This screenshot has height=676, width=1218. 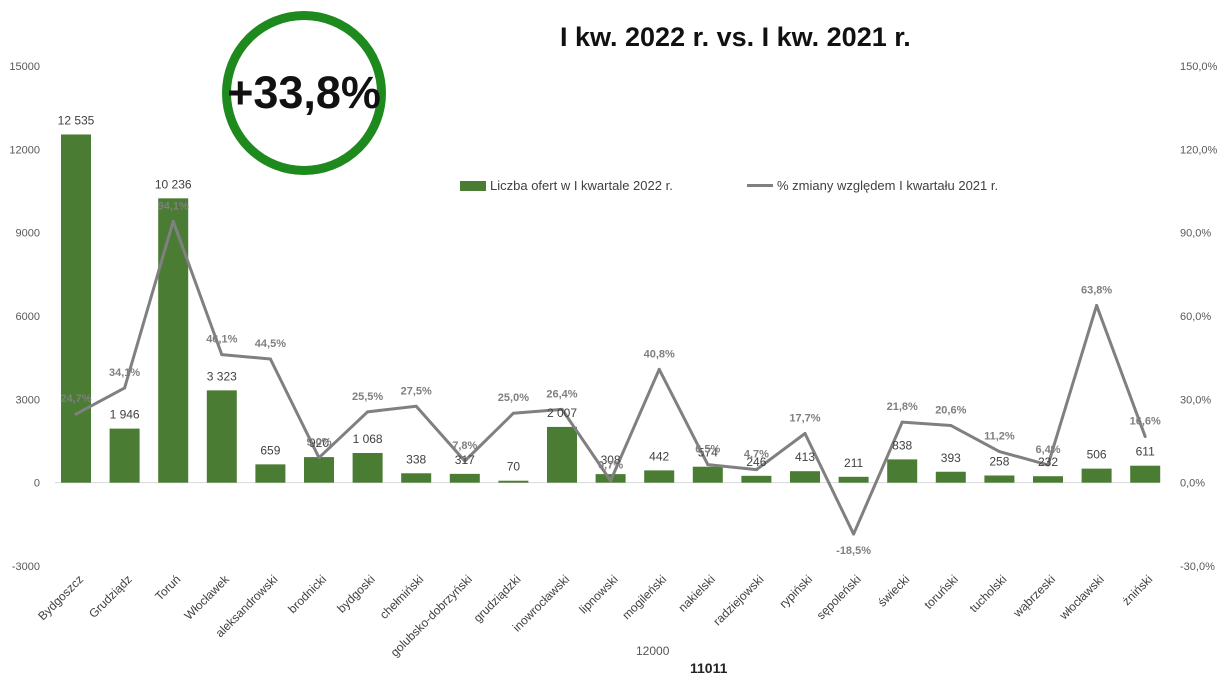 What do you see at coordinates (611, 460) in the screenshot?
I see `bar-value-label: 308` at bounding box center [611, 460].